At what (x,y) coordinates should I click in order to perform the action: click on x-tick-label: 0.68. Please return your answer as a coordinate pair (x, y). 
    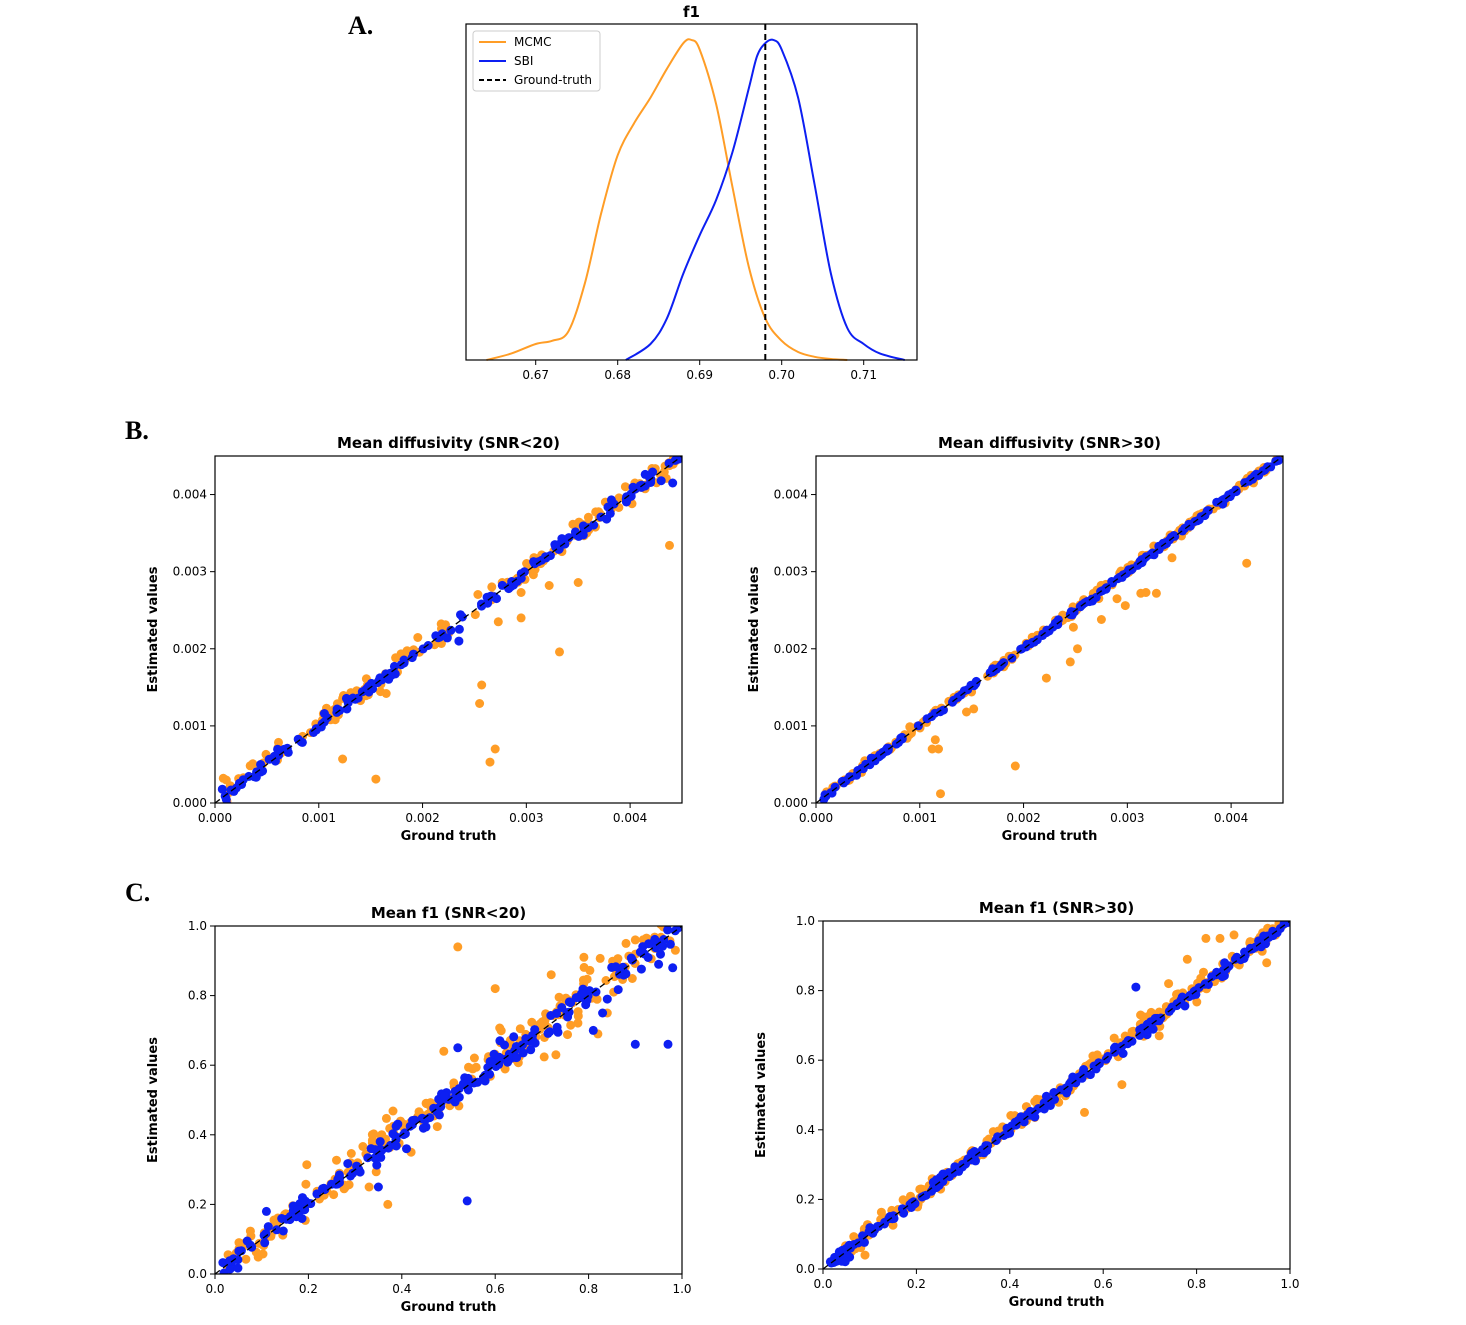
    Looking at the image, I should click on (617, 375).